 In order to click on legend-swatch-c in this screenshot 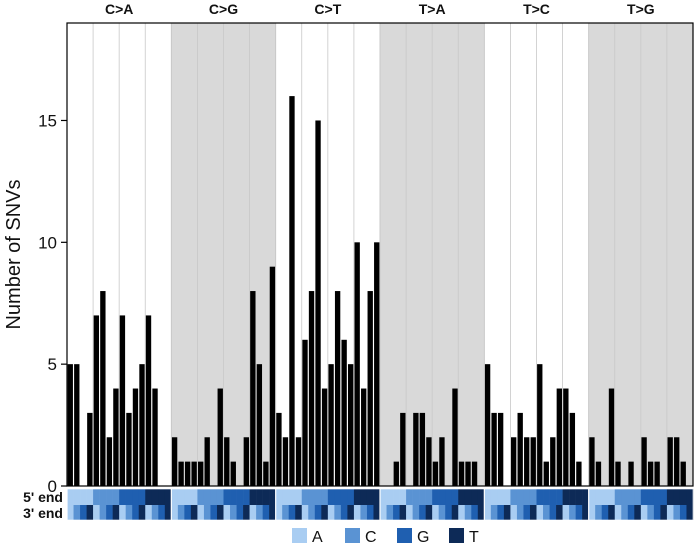, I will do `click(352, 535)`.